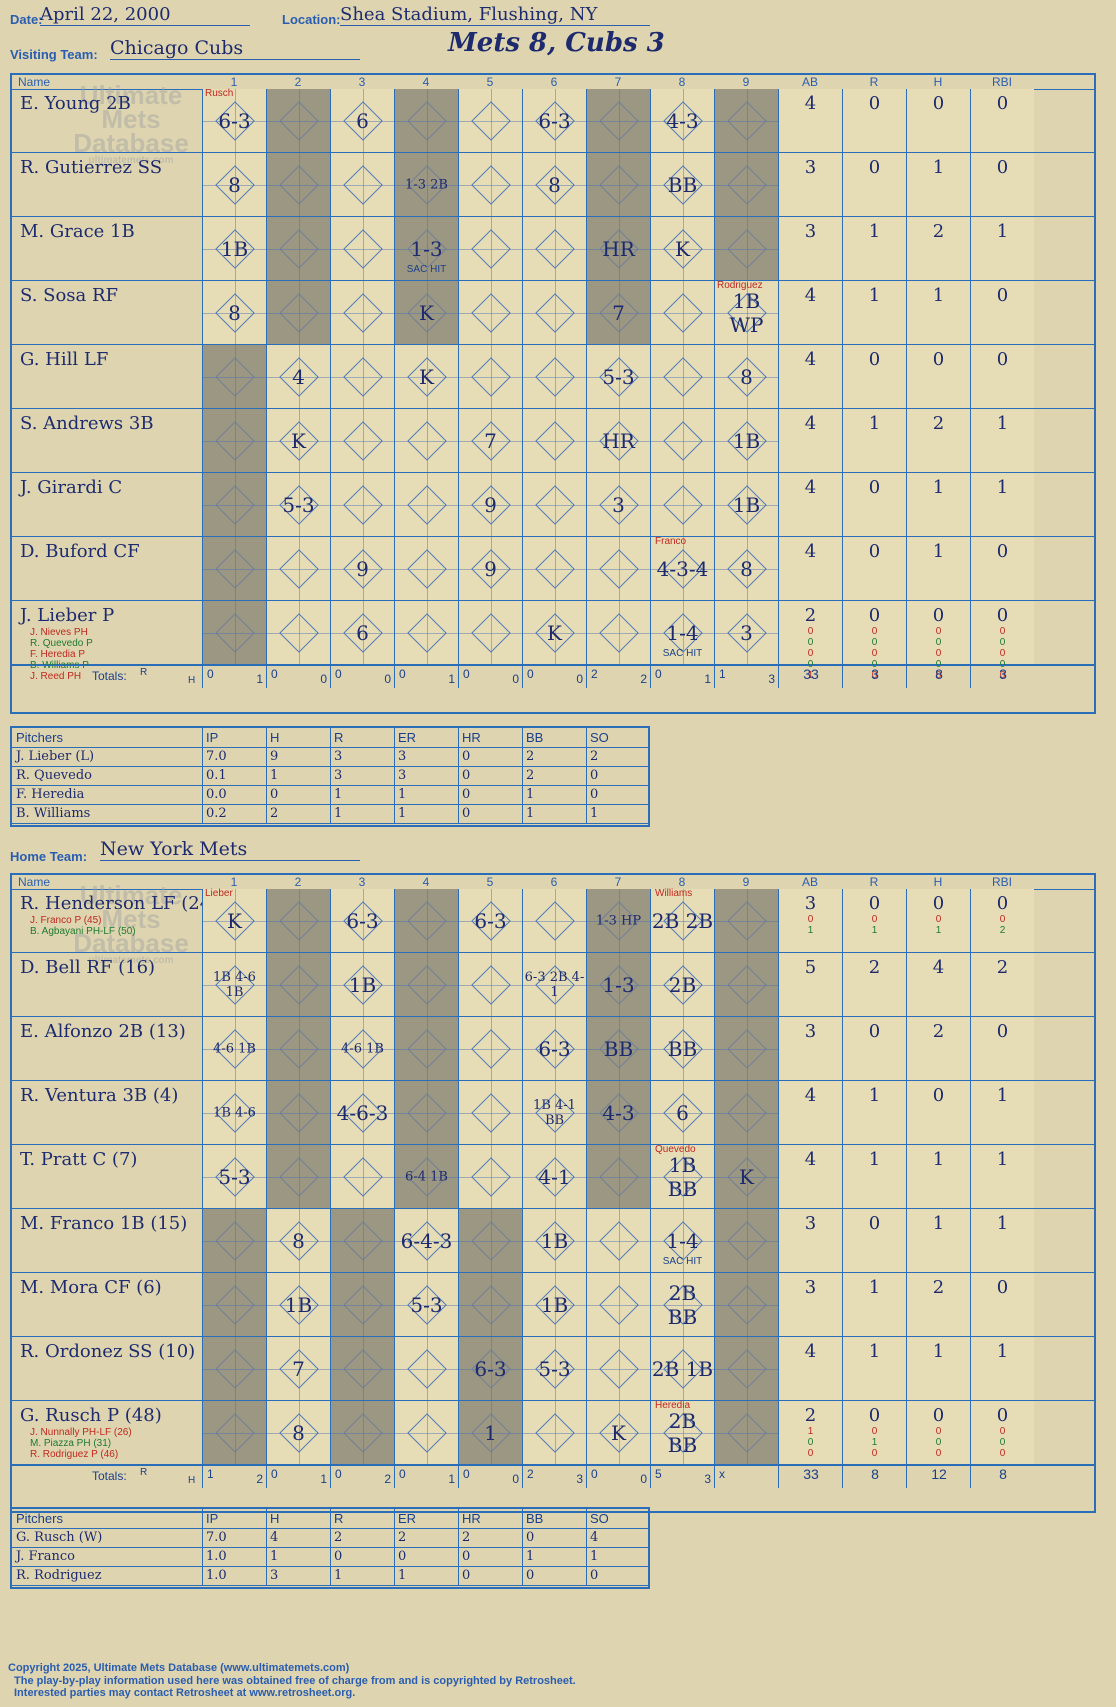 Image resolution: width=1116 pixels, height=1707 pixels. I want to click on pitcher-stat: 1, so click(338, 813).